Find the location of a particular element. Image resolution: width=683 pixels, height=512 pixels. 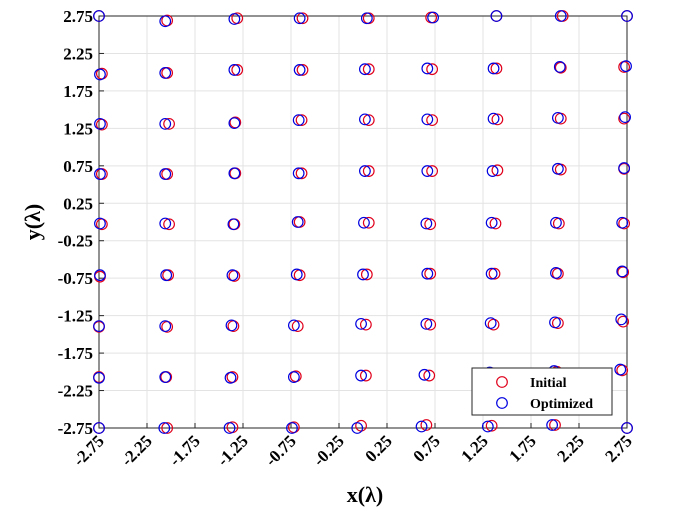

y-tick-label: -1.25 is located at coordinates (75, 316).